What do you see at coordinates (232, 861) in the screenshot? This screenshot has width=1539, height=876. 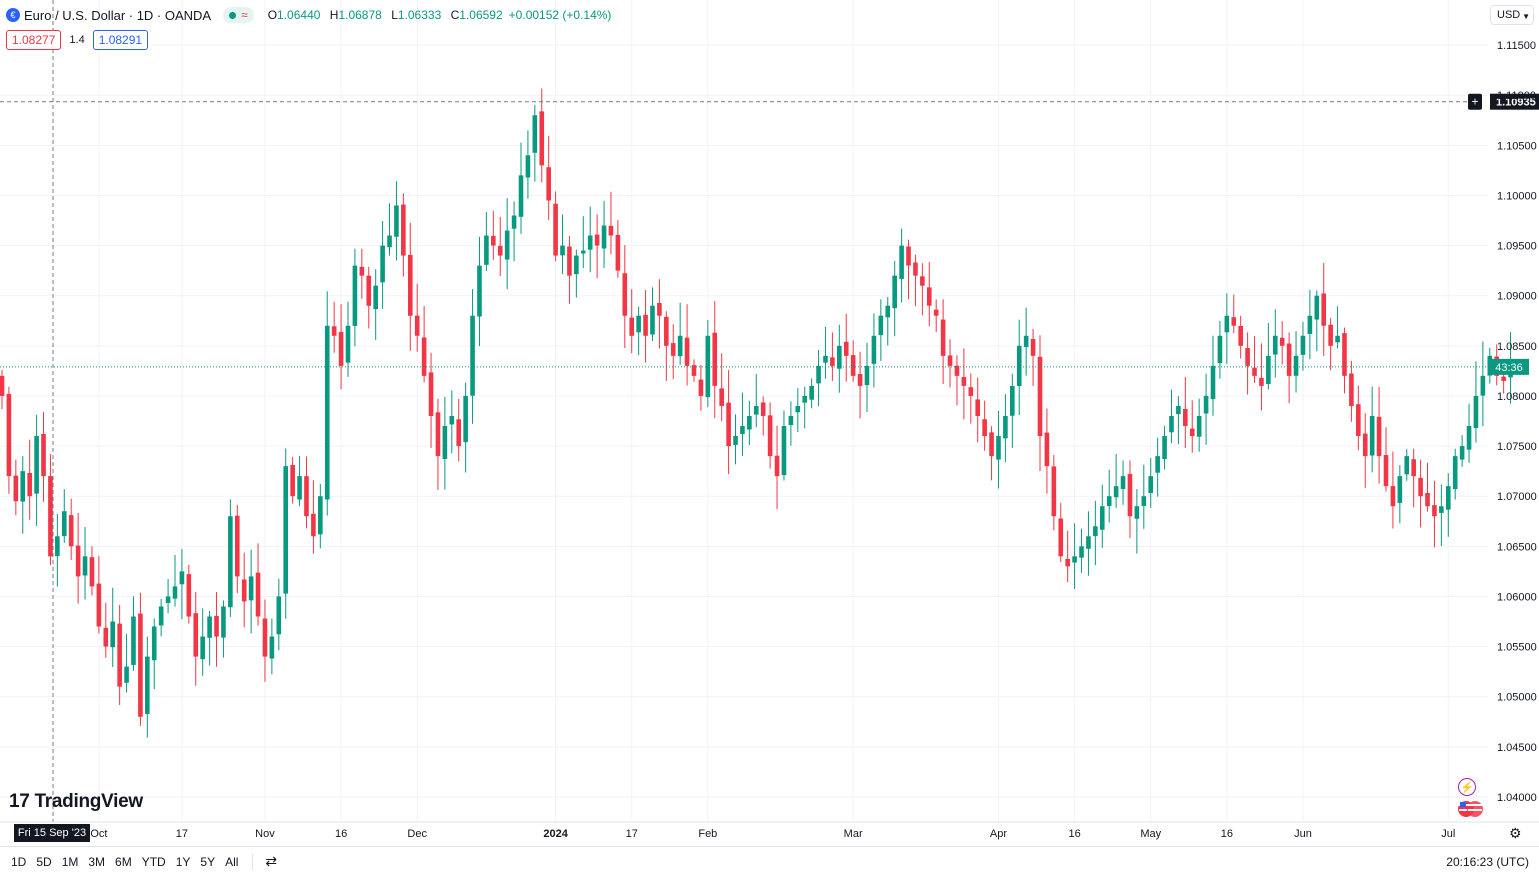 I see `range-all-button: All` at bounding box center [232, 861].